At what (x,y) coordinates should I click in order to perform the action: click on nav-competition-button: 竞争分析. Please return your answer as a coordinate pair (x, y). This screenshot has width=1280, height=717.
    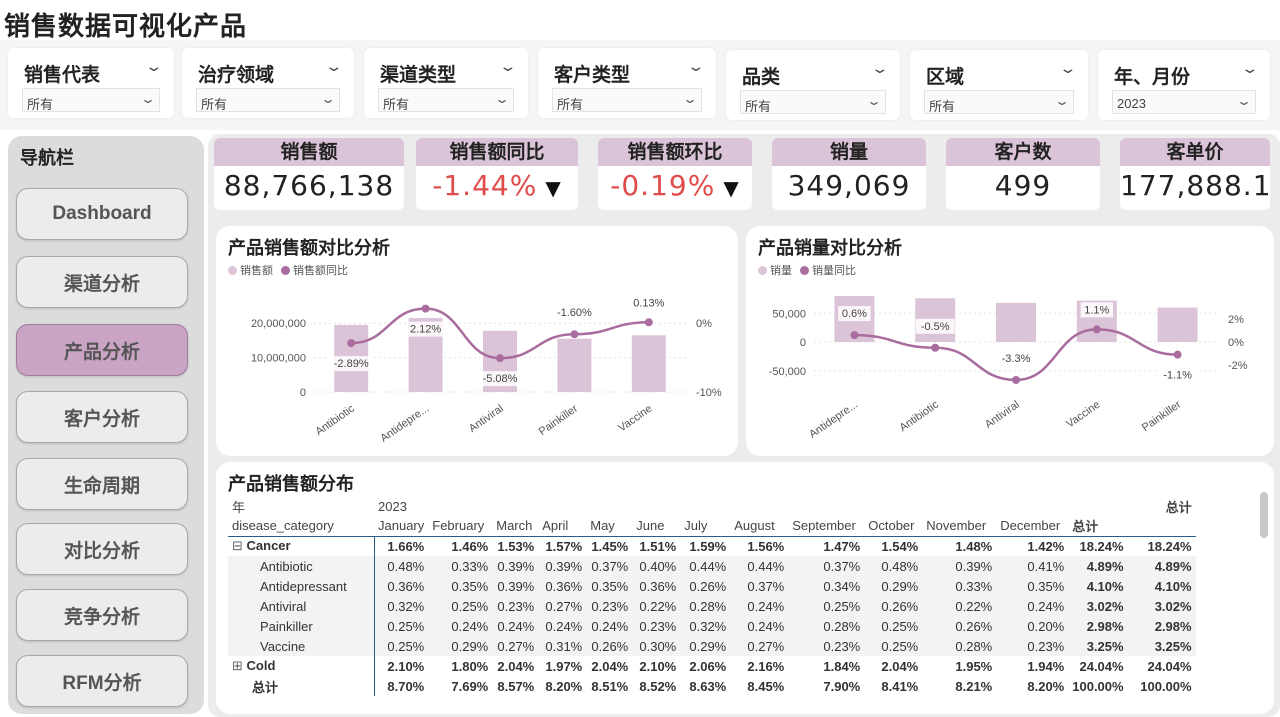
    Looking at the image, I should click on (102, 615).